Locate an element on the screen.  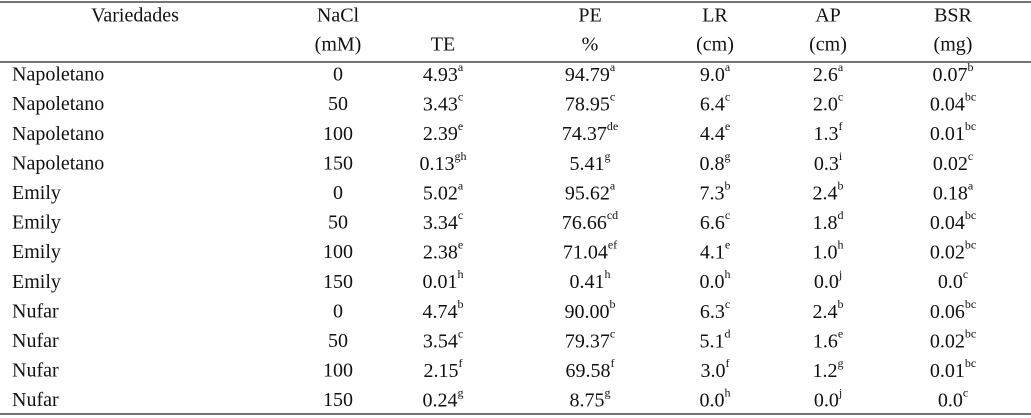
value: 1.3 is located at coordinates (826, 134).